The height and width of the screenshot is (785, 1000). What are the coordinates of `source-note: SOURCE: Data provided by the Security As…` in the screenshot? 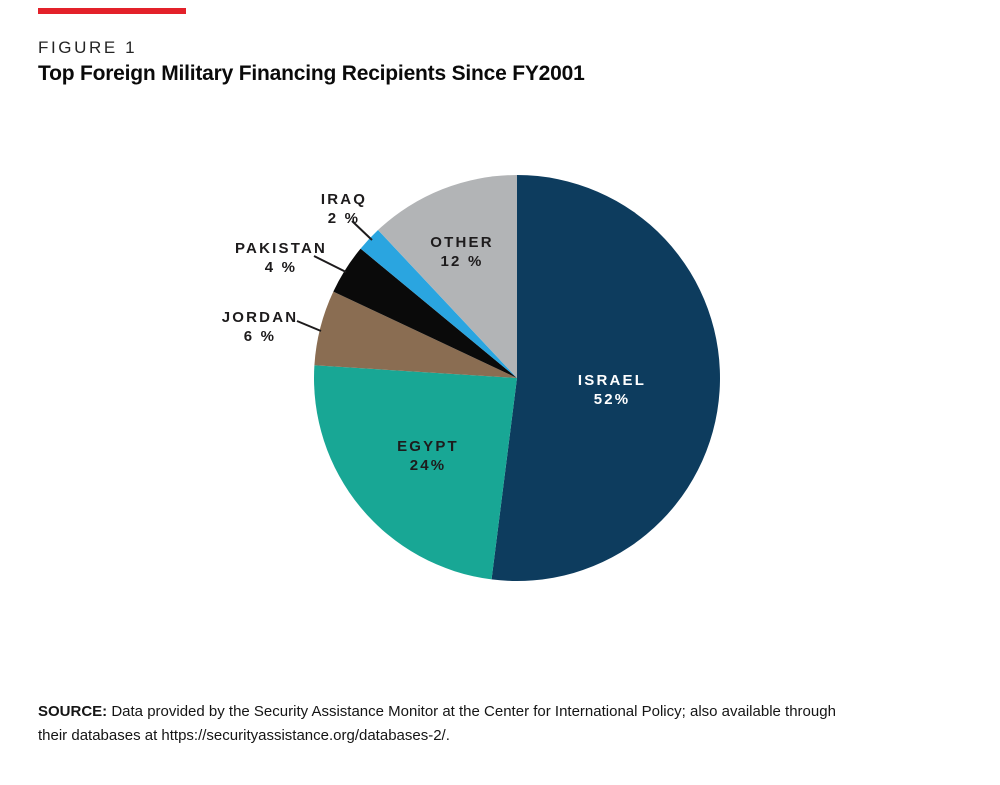 It's located at (503, 724).